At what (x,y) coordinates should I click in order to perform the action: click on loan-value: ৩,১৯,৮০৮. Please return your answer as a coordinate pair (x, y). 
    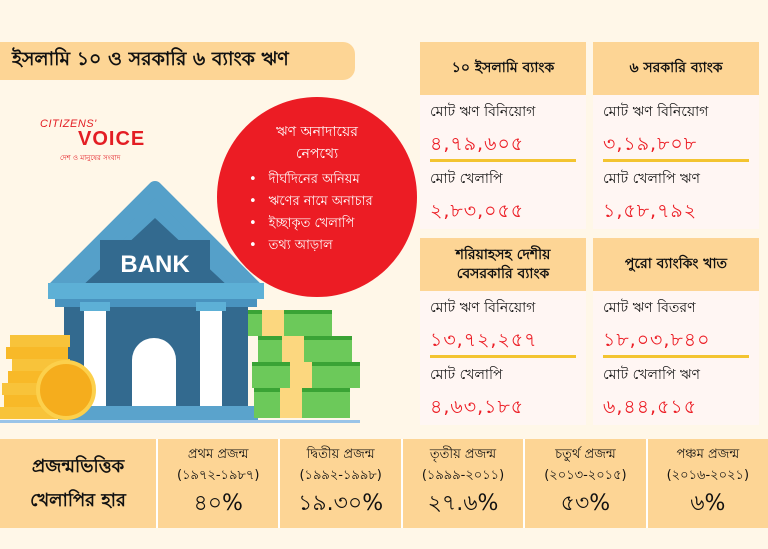
    Looking at the image, I should click on (650, 144).